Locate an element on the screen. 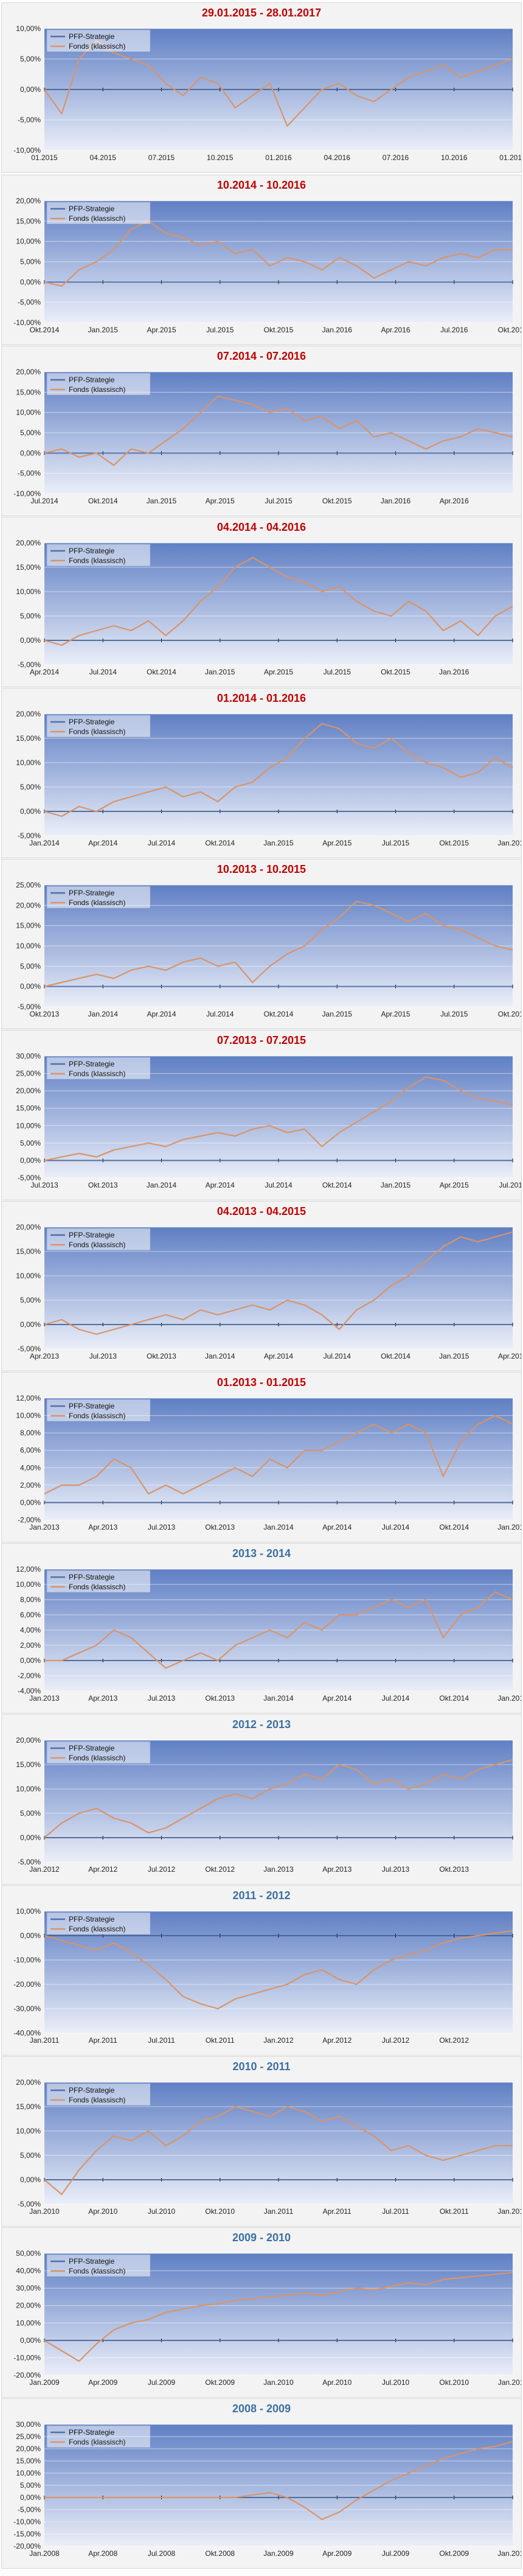  x-tick-label: Okt.2015 is located at coordinates (510, 1014).